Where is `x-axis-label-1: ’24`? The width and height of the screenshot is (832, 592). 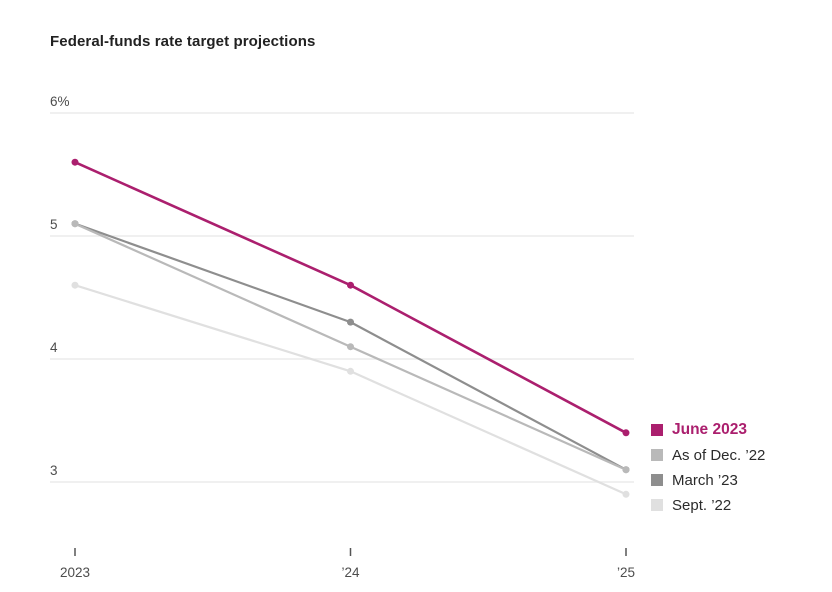
x-axis-label-1: ’24 is located at coordinates (350, 572).